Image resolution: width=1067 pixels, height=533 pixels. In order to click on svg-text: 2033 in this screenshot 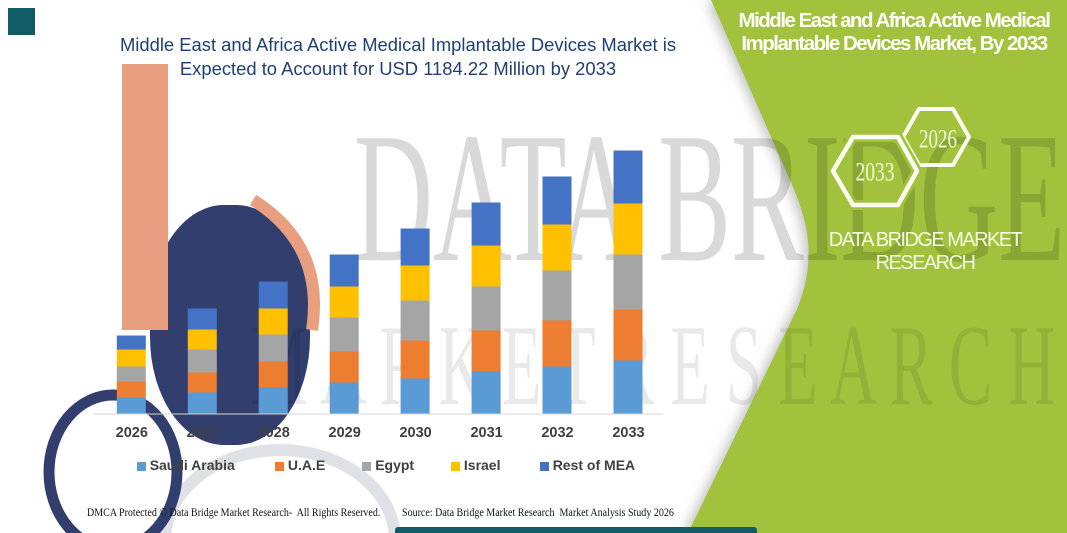, I will do `click(875, 172)`.